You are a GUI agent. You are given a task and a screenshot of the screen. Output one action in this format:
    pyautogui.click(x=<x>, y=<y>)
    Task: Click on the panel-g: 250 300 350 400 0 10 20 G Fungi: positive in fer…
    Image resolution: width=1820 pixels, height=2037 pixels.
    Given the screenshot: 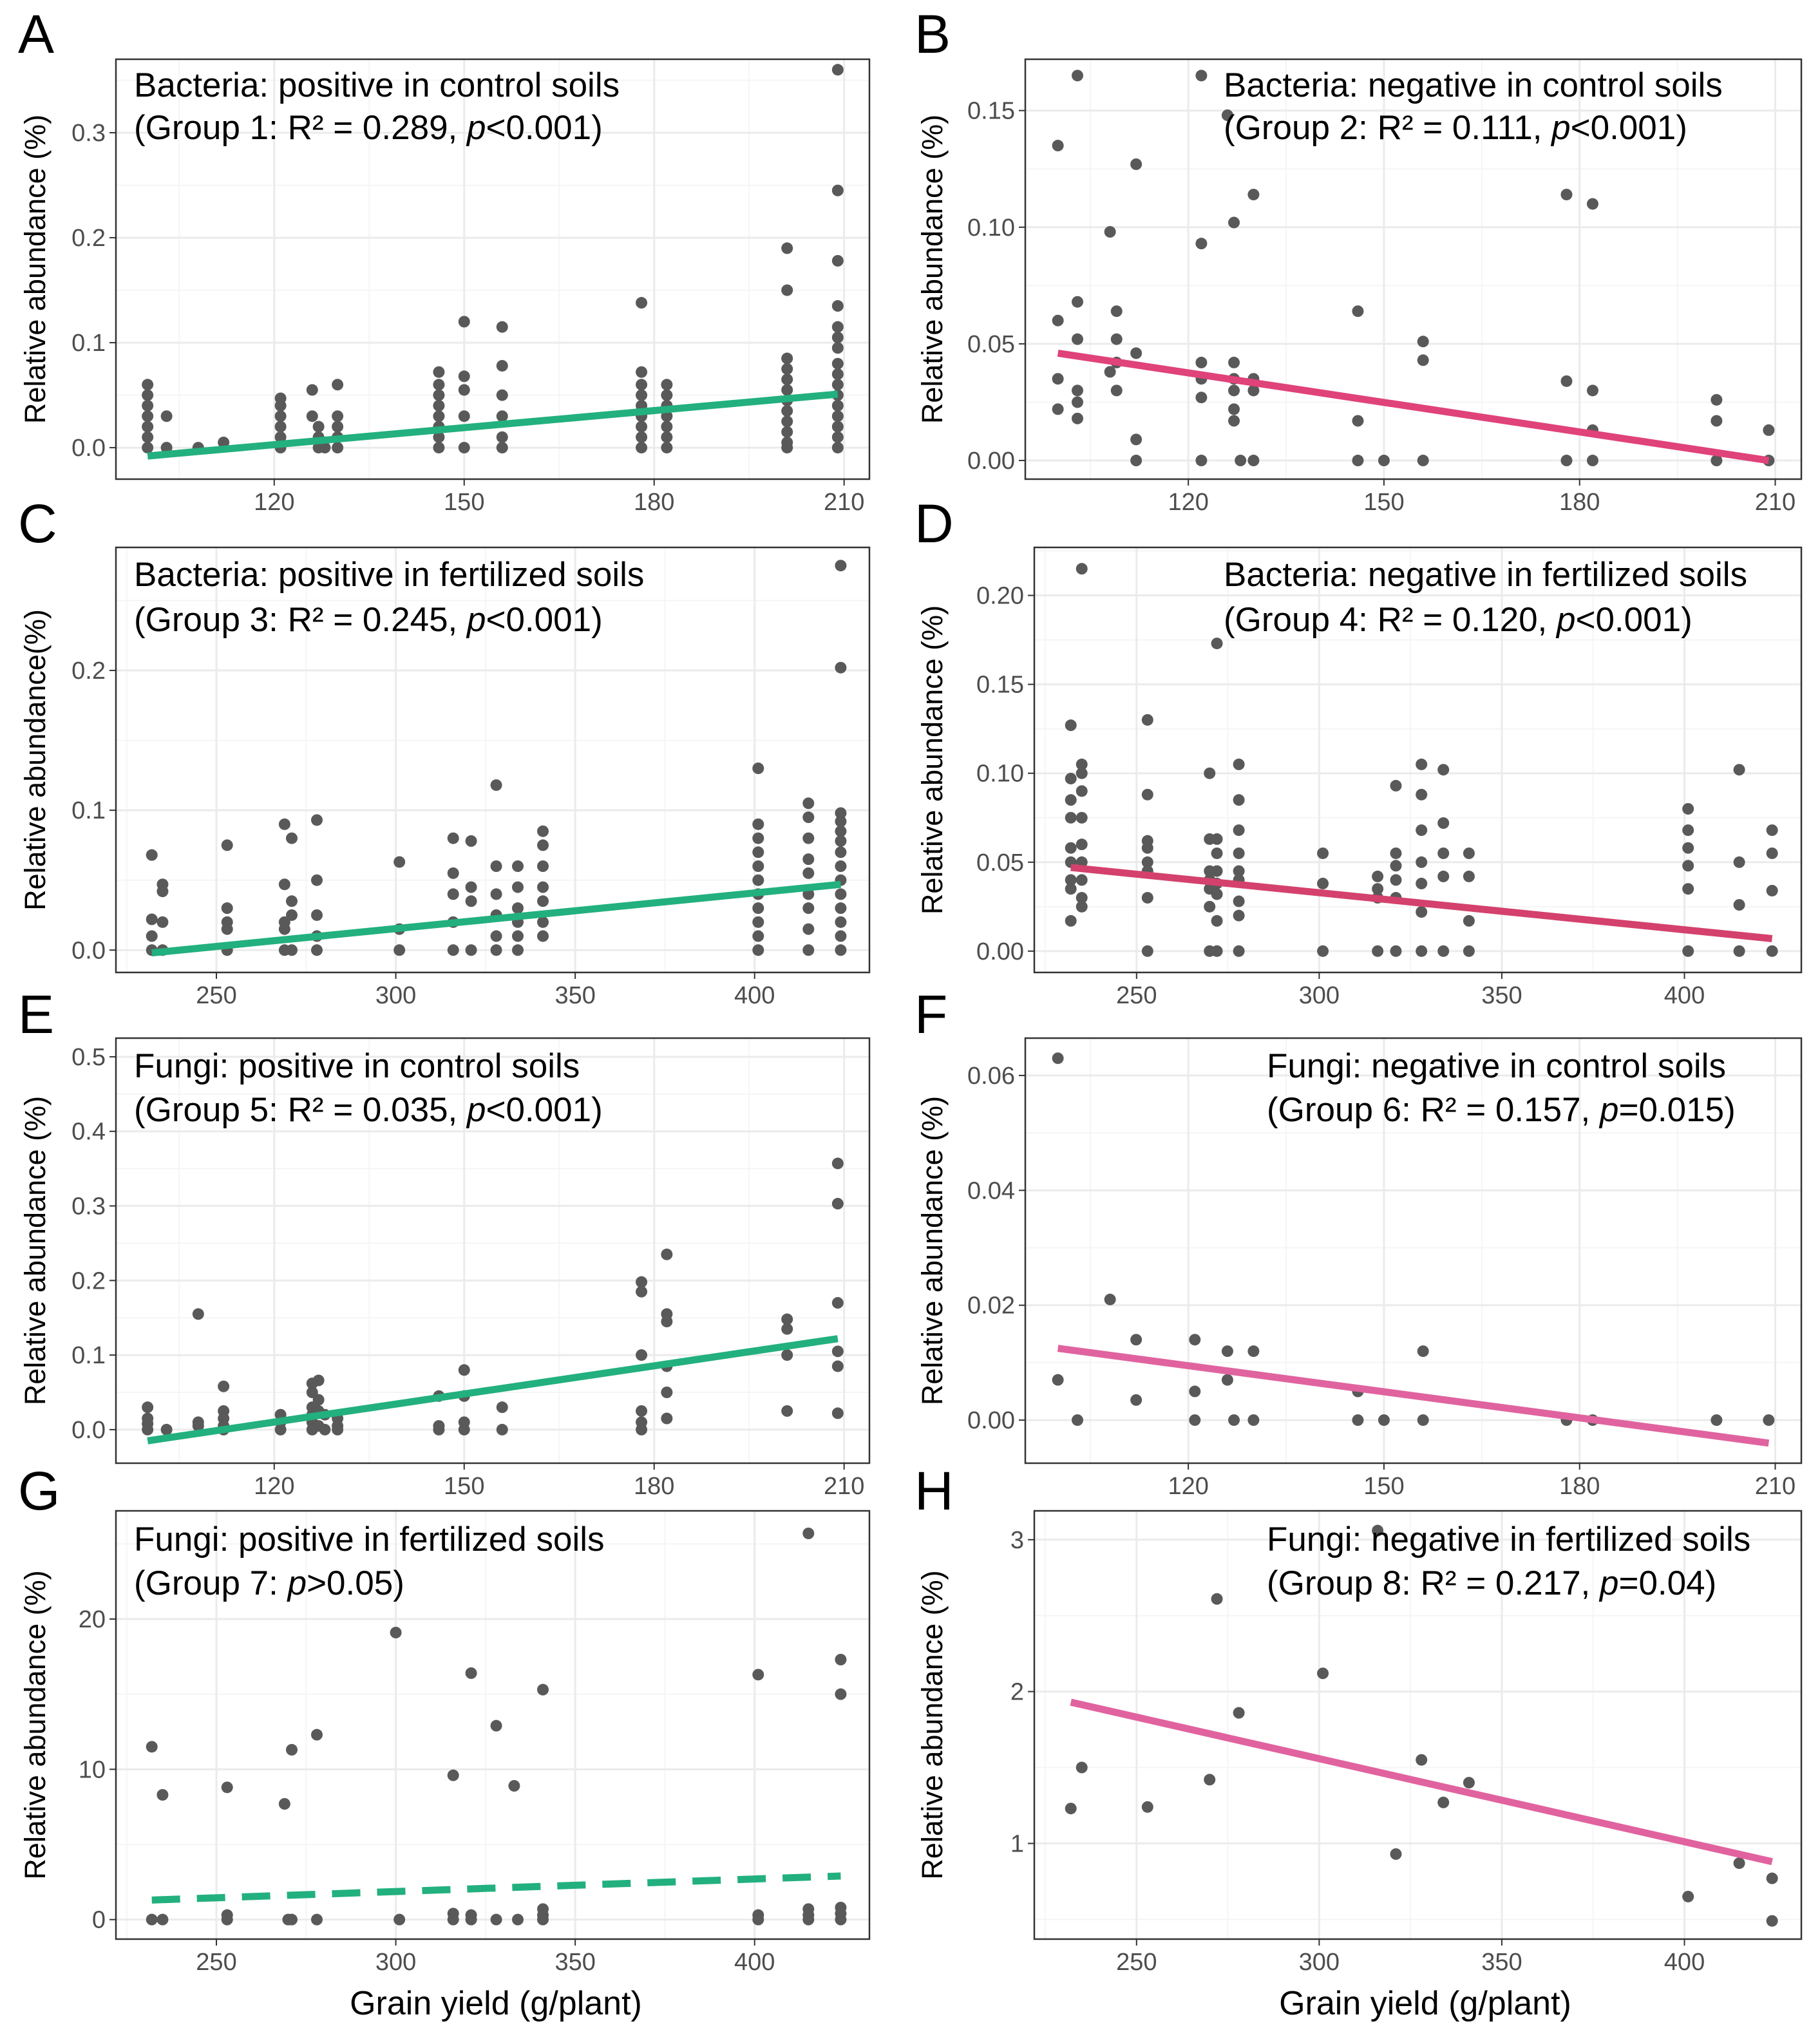 What is the action you would take?
    pyautogui.click(x=444, y=1719)
    